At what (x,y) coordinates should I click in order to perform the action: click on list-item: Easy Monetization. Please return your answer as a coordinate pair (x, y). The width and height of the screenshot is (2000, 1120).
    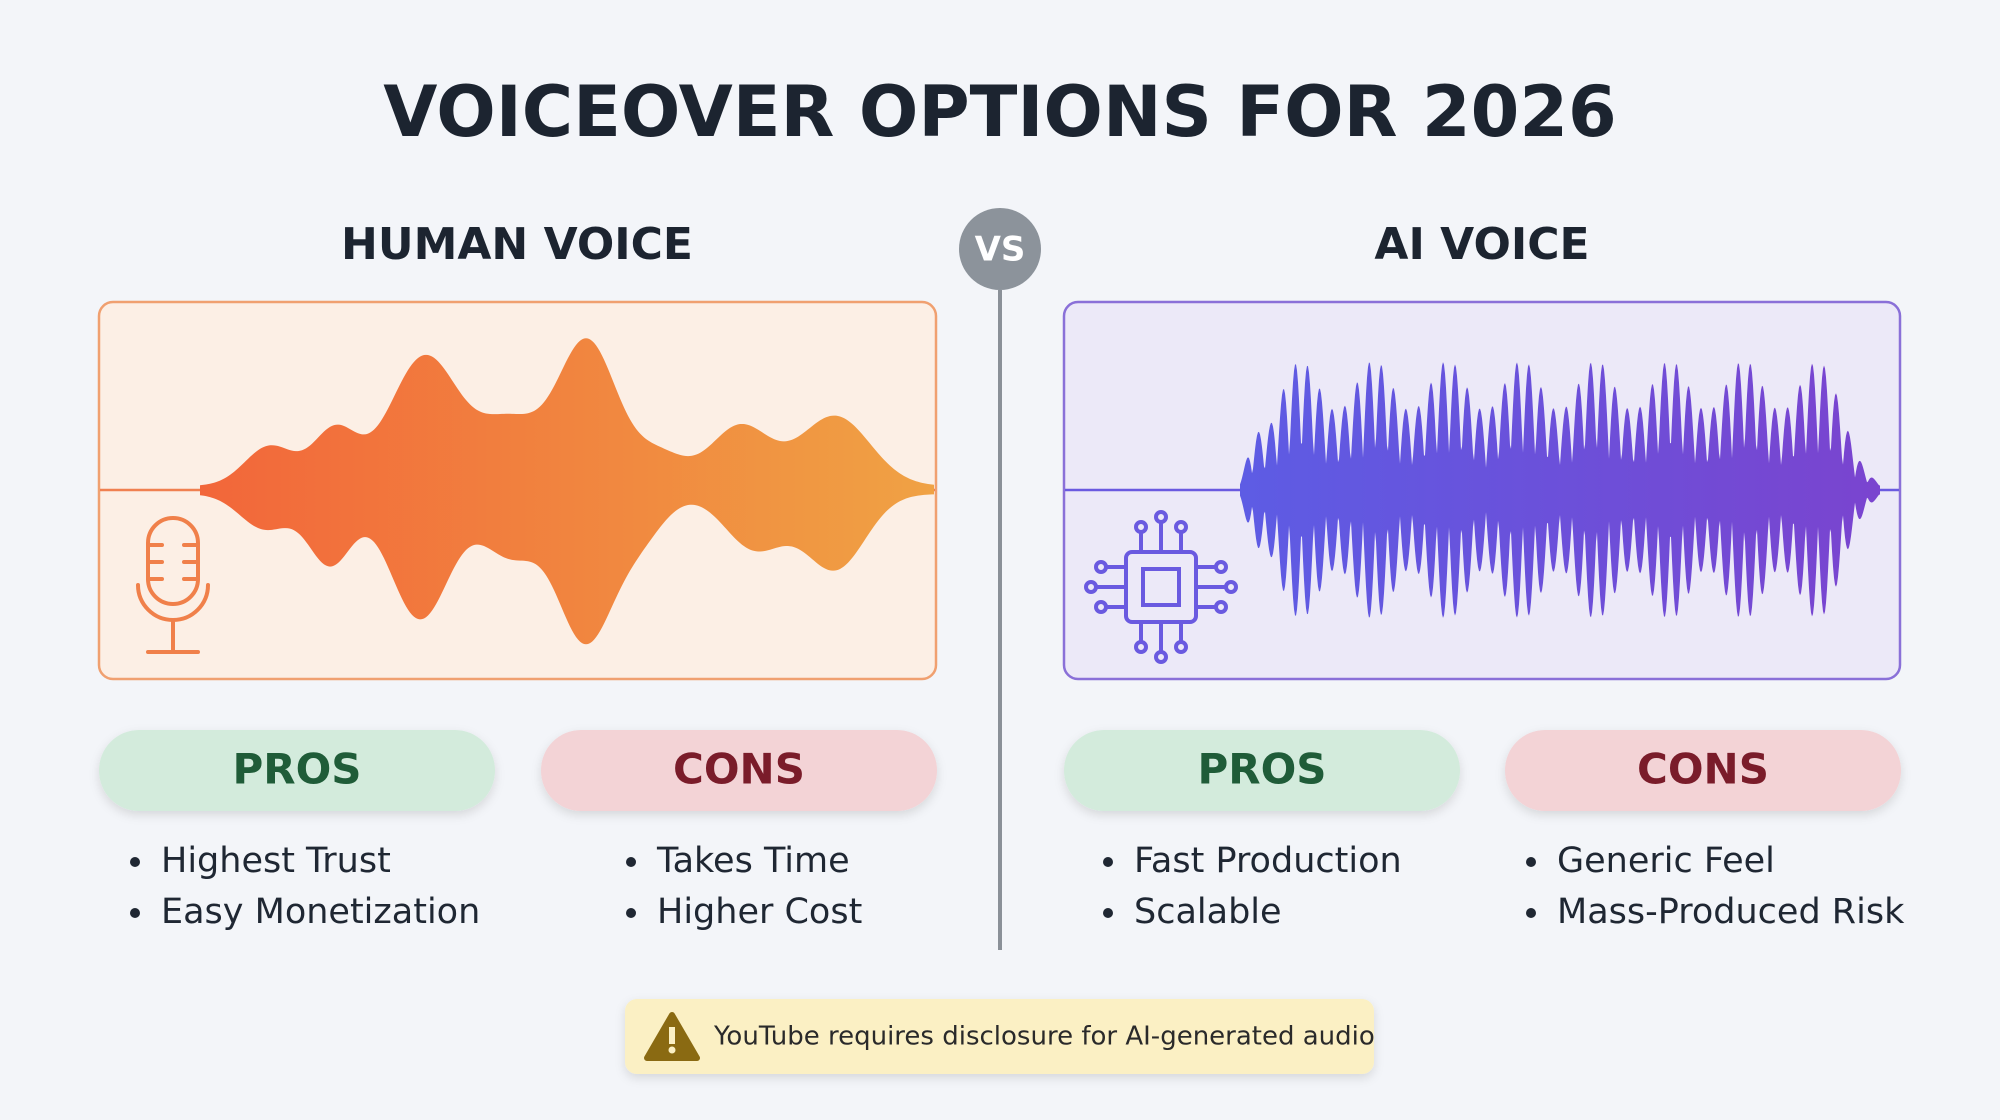
    Looking at the image, I should click on (320, 912).